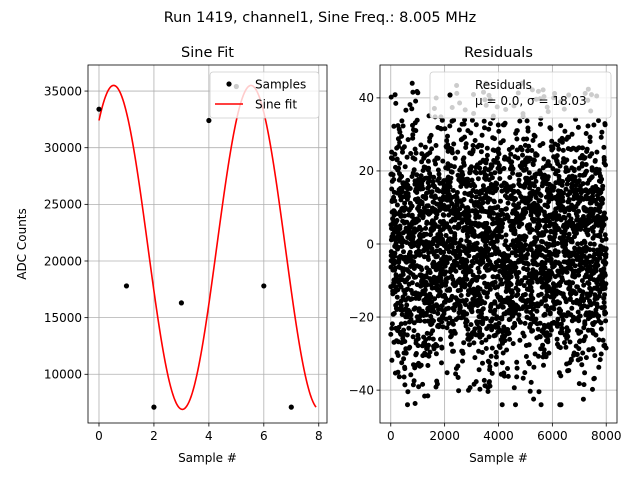  What do you see at coordinates (450, 95) in the screenshot?
I see `legend-marker-residuals` at bounding box center [450, 95].